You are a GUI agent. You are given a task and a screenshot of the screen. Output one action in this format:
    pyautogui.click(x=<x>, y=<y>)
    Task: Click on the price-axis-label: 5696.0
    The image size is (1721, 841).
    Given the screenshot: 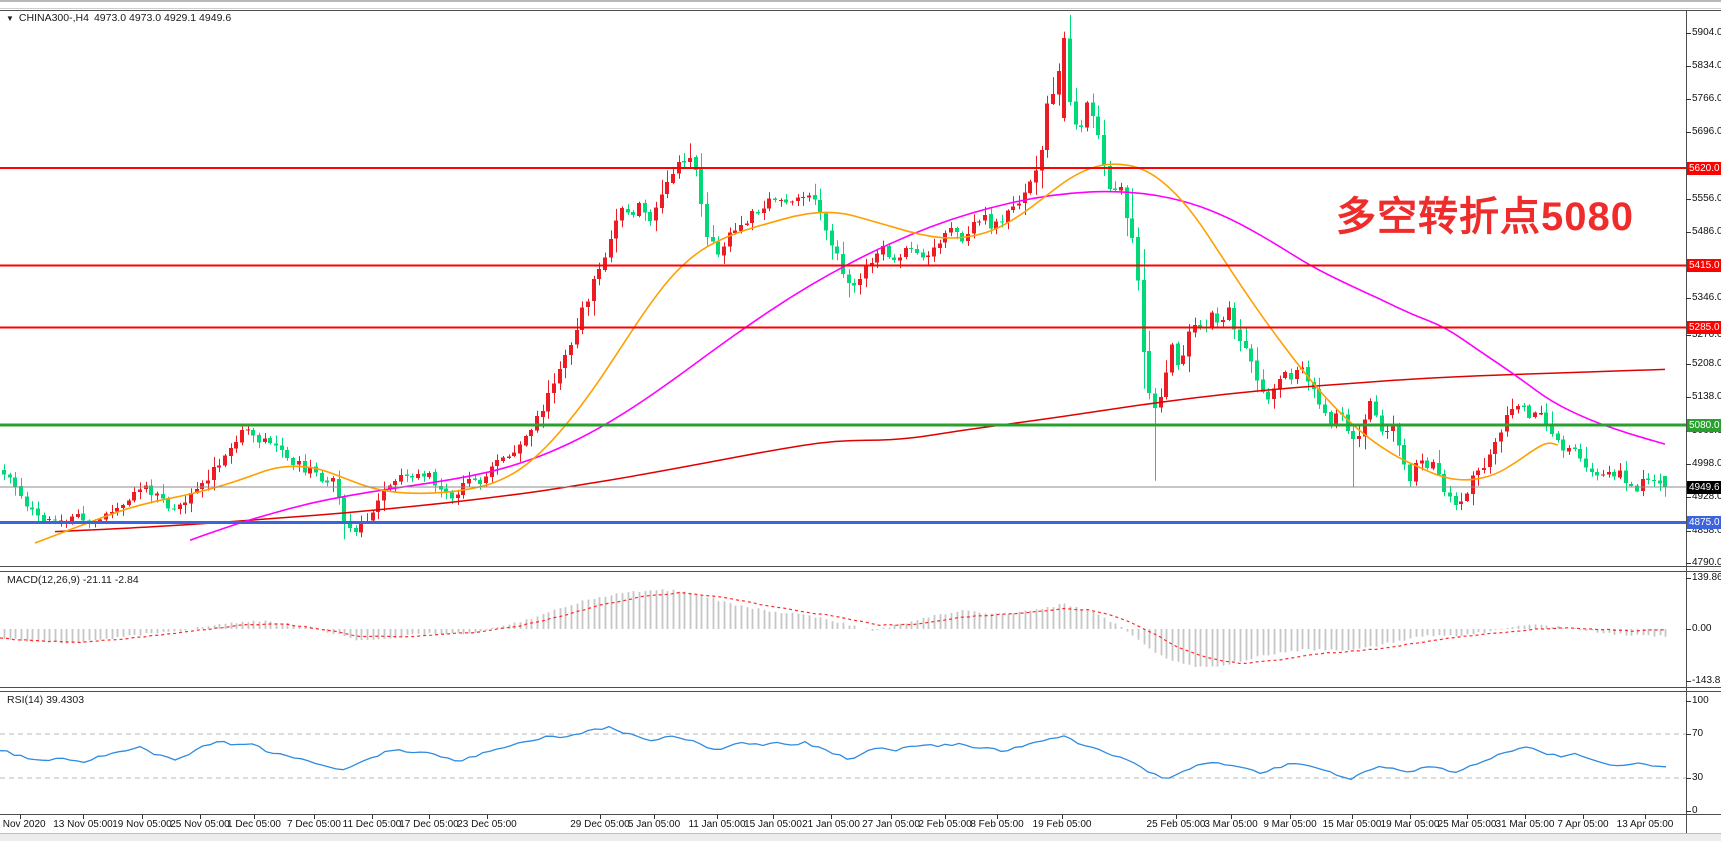 What is the action you would take?
    pyautogui.click(x=1706, y=131)
    